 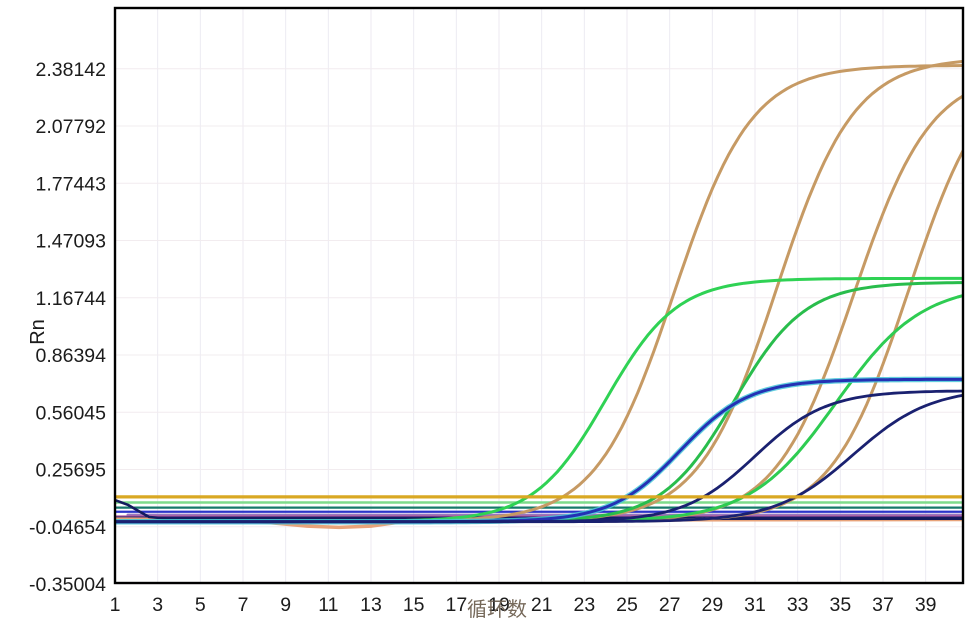 I want to click on x-tick-label: 13, so click(x=371, y=605).